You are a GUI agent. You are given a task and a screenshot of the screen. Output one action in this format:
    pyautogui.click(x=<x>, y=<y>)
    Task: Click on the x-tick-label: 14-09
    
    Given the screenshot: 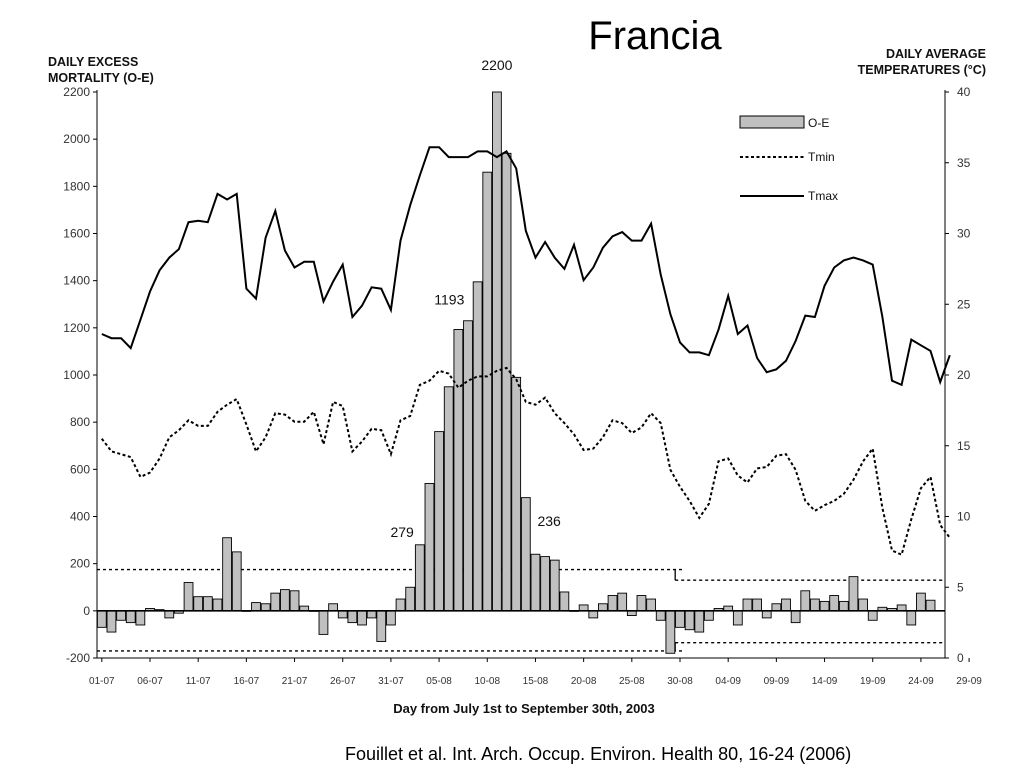 What is the action you would take?
    pyautogui.click(x=825, y=681)
    